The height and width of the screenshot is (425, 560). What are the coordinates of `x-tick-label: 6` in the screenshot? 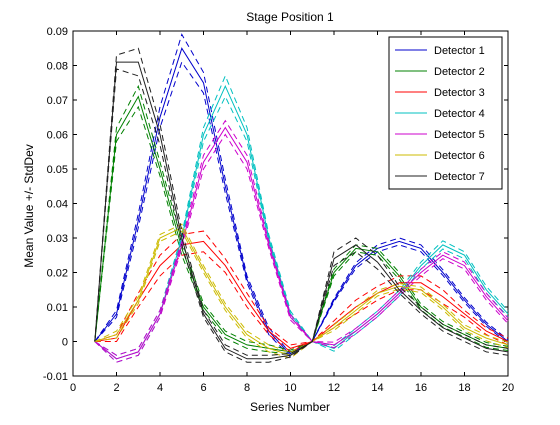 It's located at (203, 388).